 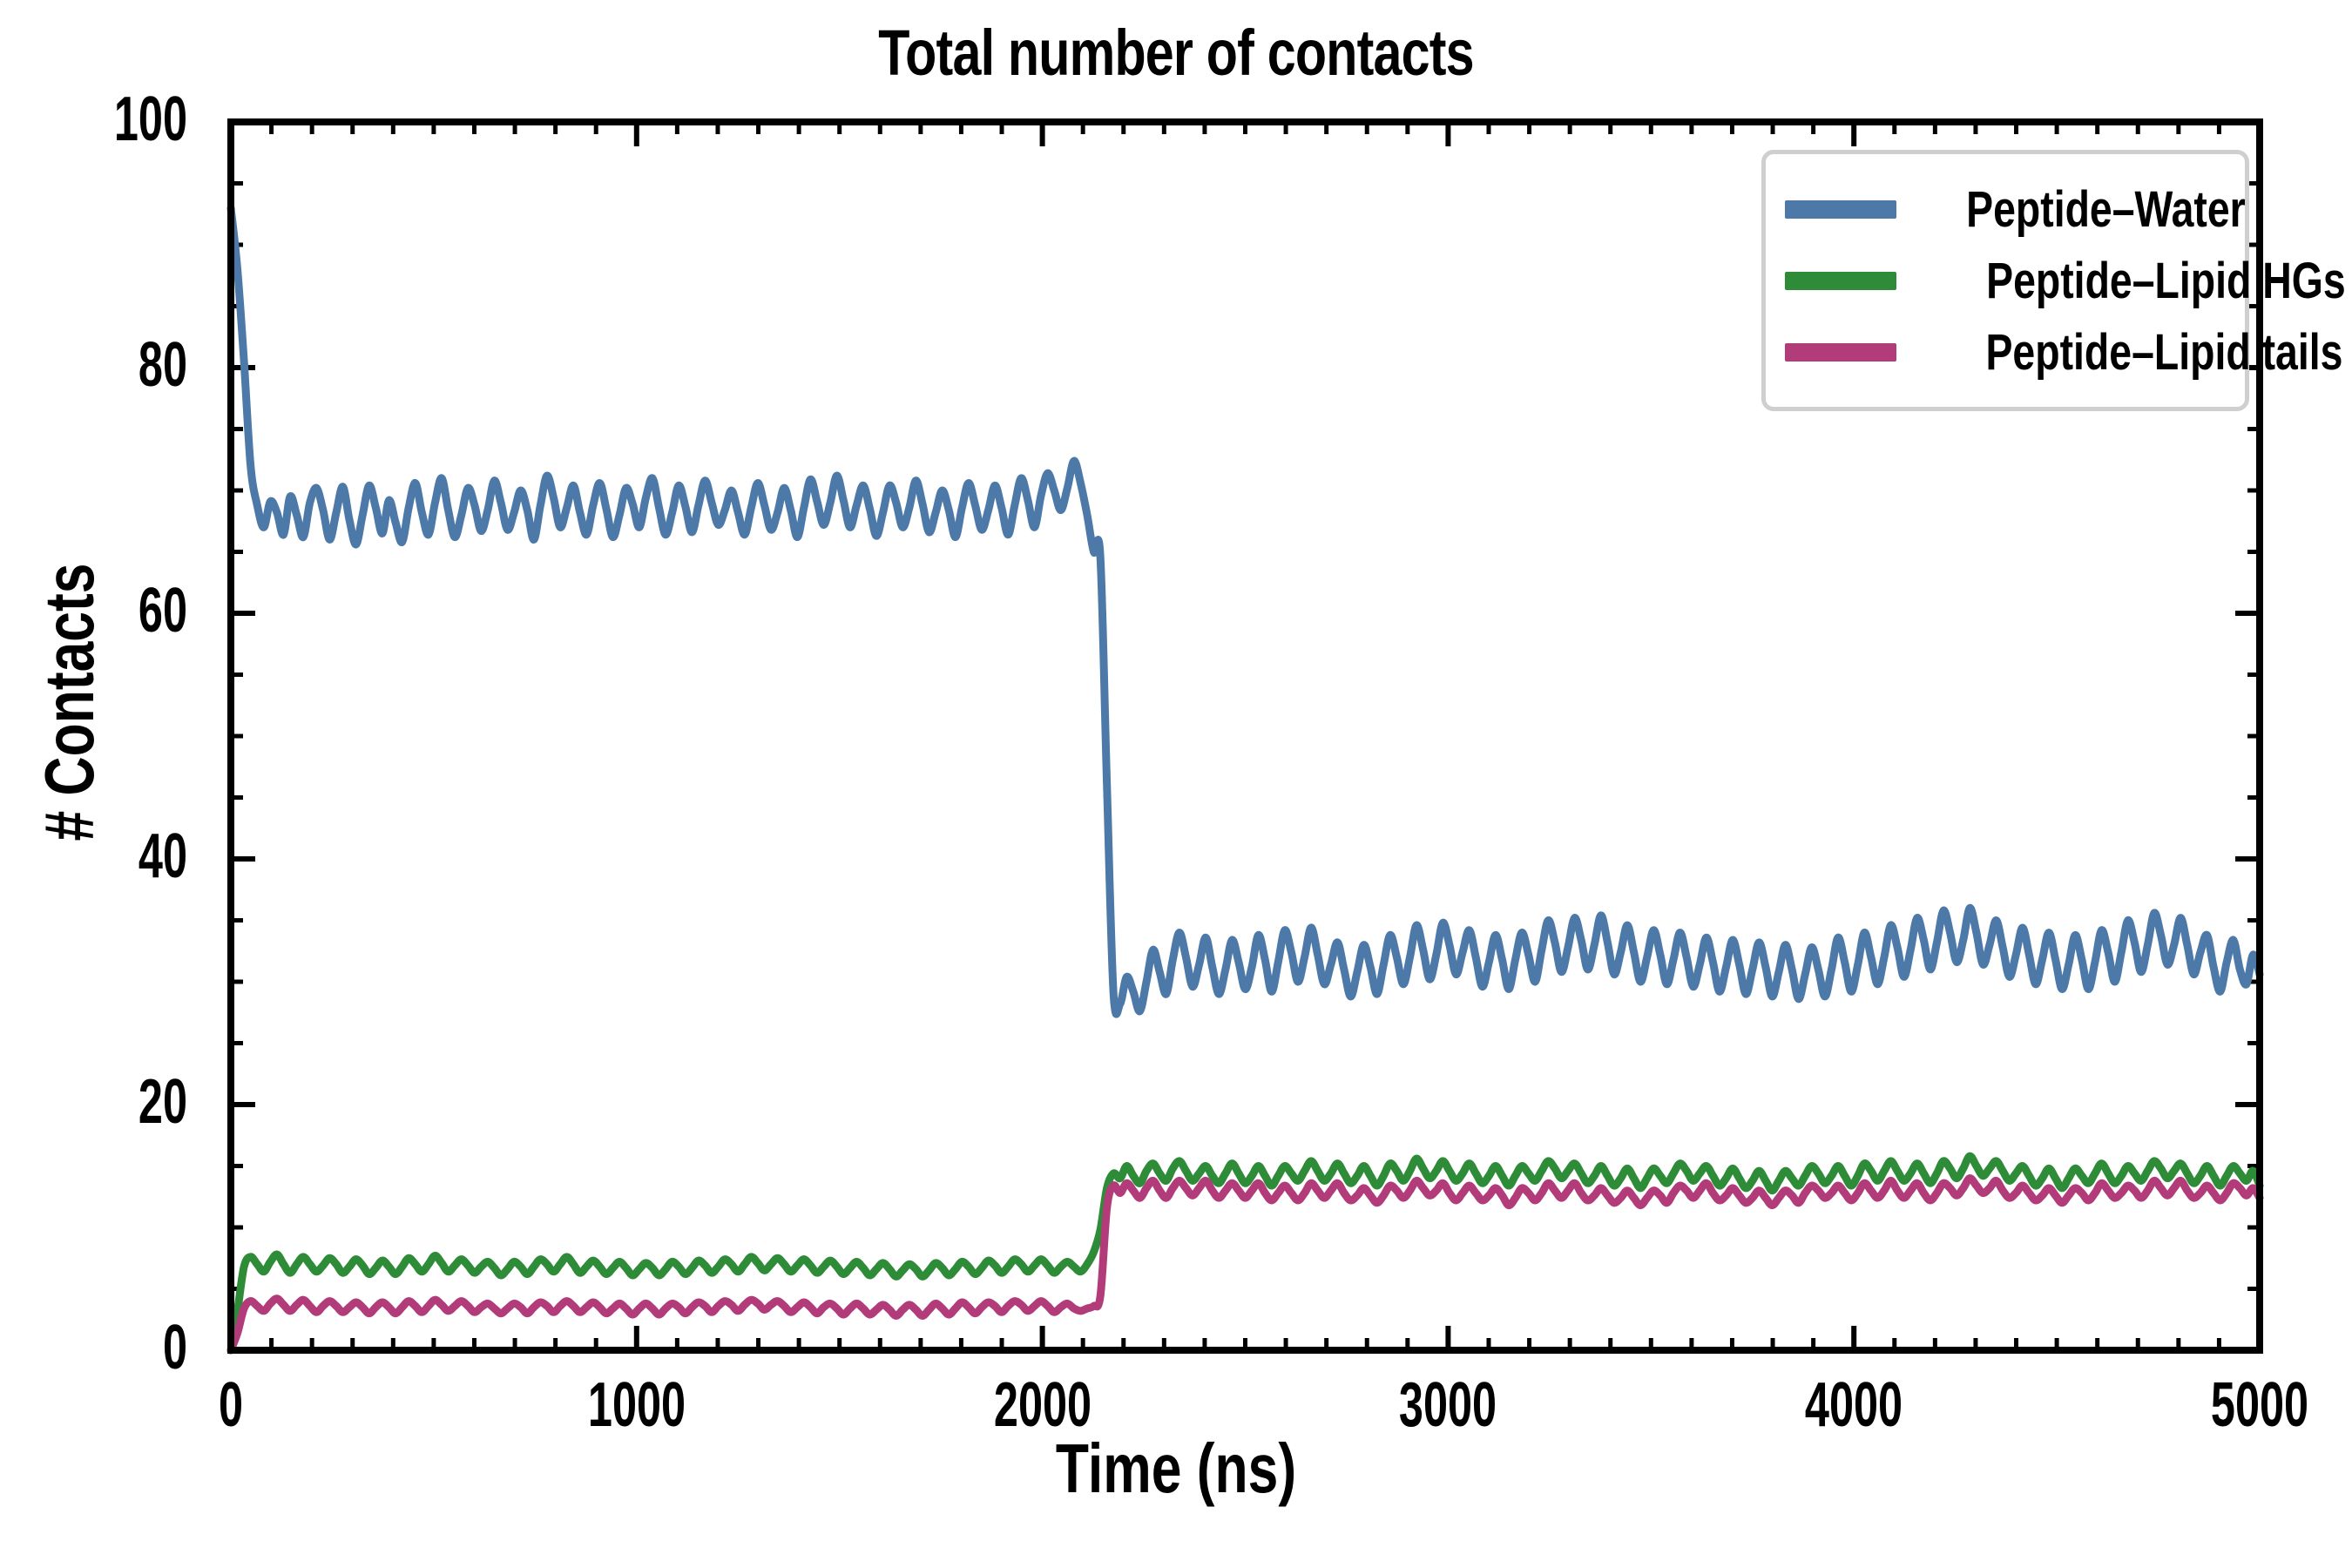 I want to click on legend-item: Peptide–Lipid tails, so click(x=2063, y=352).